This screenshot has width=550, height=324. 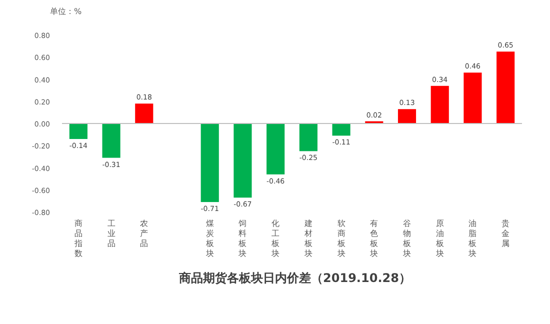 What do you see at coordinates (66, 11) in the screenshot?
I see `y-axis-title: 单位：%` at bounding box center [66, 11].